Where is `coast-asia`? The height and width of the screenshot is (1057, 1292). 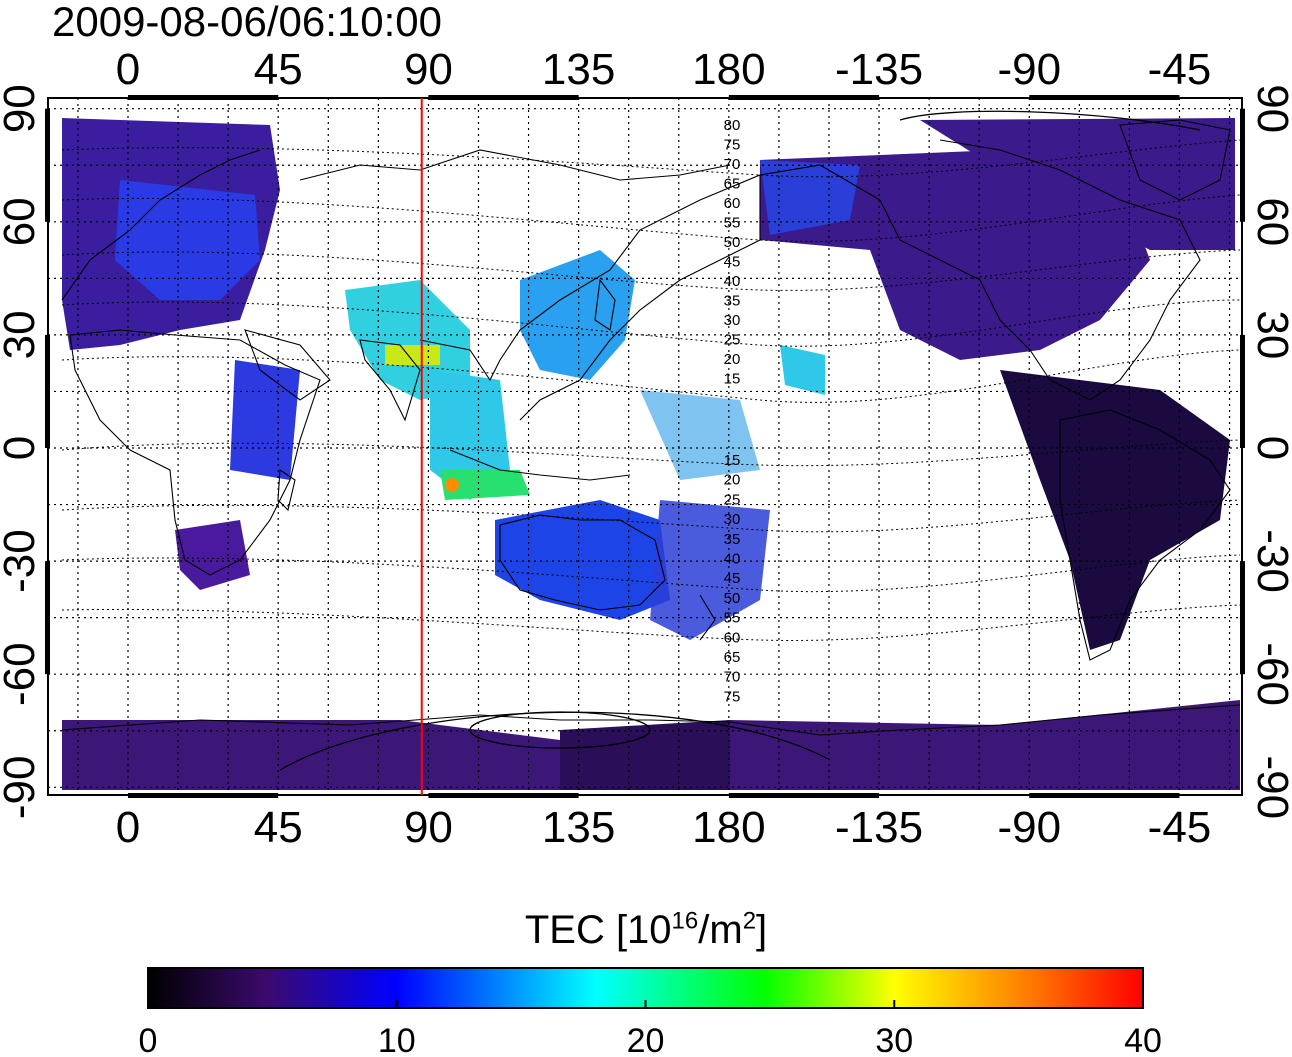
coast-asia is located at coordinates (590, 297).